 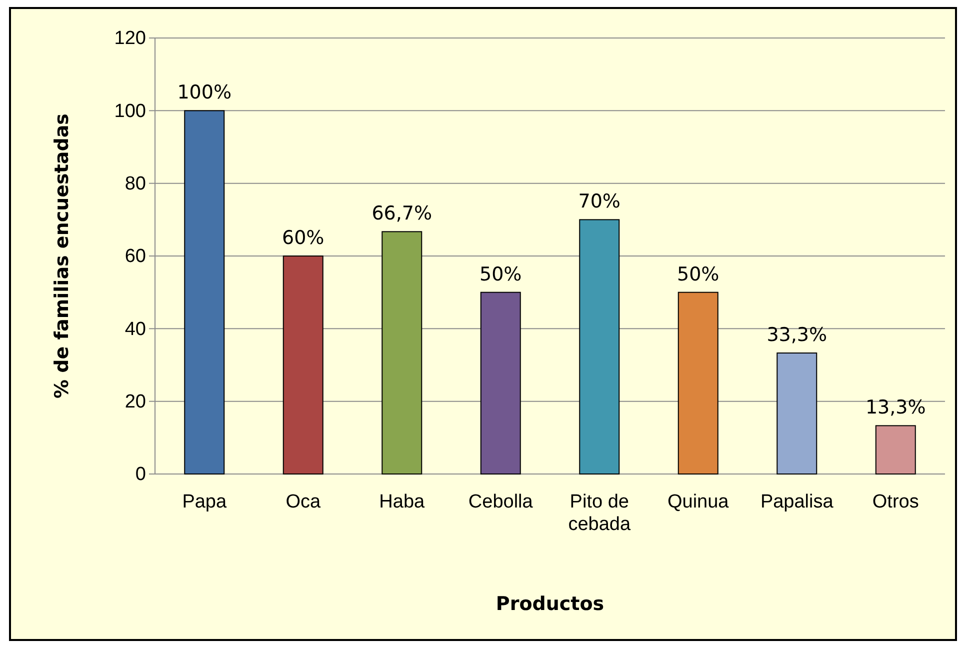 What do you see at coordinates (62, 256) in the screenshot?
I see `y-axis-title: % de familias encuestadas` at bounding box center [62, 256].